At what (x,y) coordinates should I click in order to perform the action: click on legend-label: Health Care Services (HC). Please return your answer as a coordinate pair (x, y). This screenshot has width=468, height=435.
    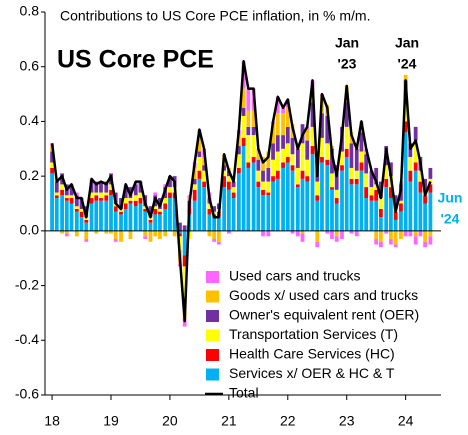
    Looking at the image, I should click on (312, 354).